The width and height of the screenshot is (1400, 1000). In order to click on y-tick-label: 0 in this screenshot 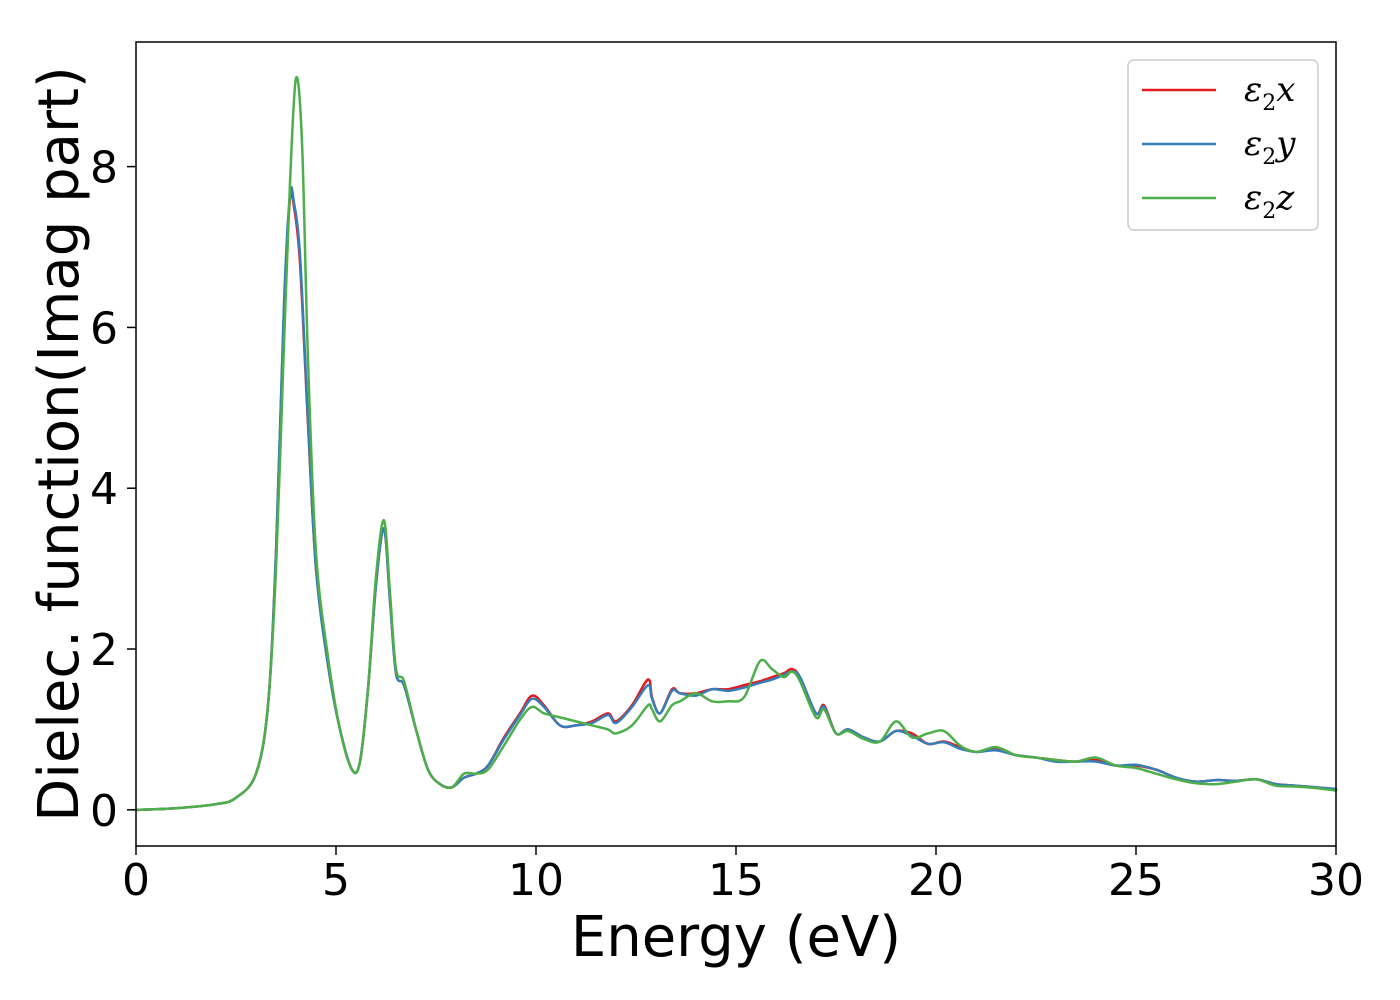, I will do `click(104, 811)`.